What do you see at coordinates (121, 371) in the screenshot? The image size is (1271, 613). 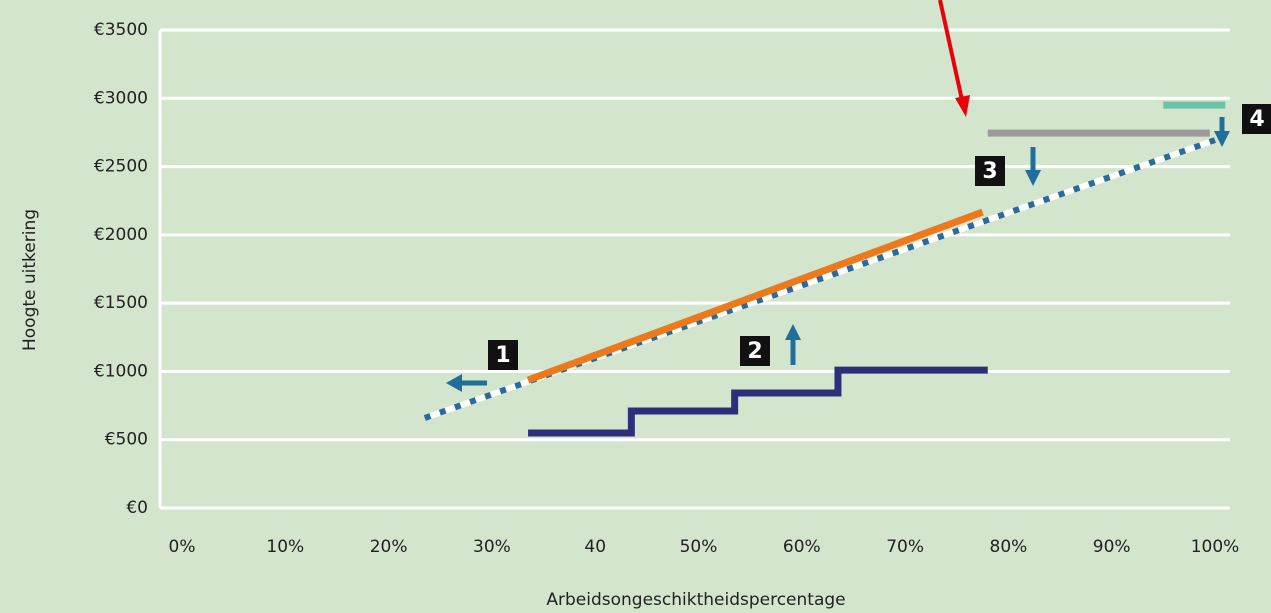 I see `y-tick-label: €1000` at bounding box center [121, 371].